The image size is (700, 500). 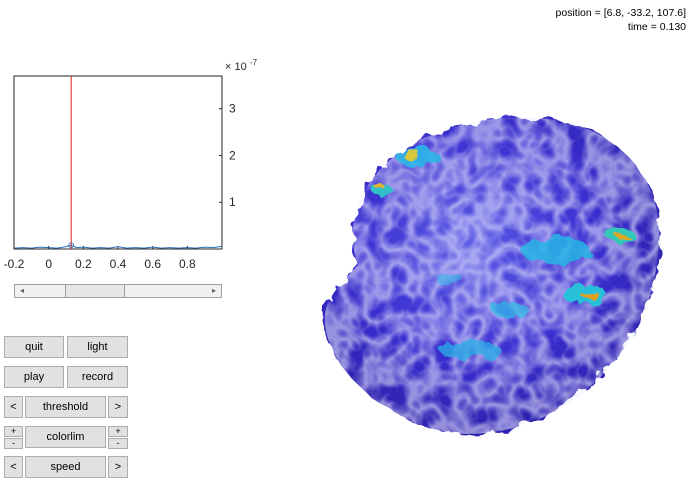 I want to click on time-slider: ◂ ▸, so click(x=118, y=291).